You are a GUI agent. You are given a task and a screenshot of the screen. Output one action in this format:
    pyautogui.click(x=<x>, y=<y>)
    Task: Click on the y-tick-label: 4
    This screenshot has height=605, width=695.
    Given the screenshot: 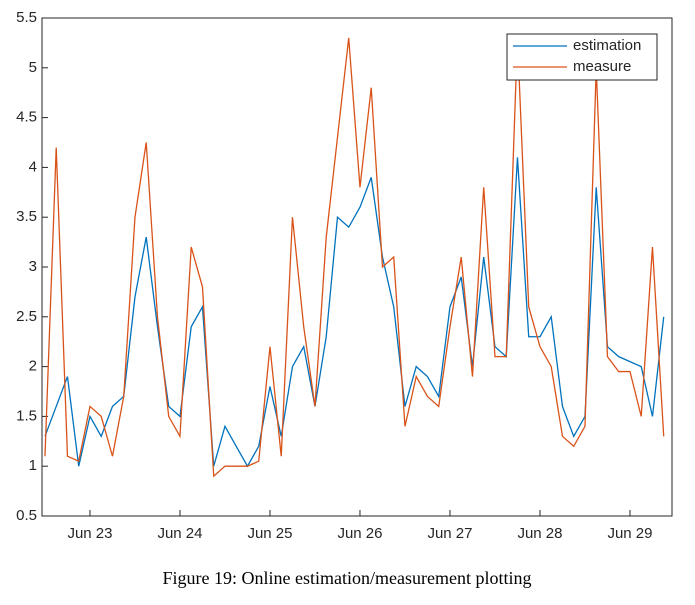 What is the action you would take?
    pyautogui.click(x=33, y=166)
    